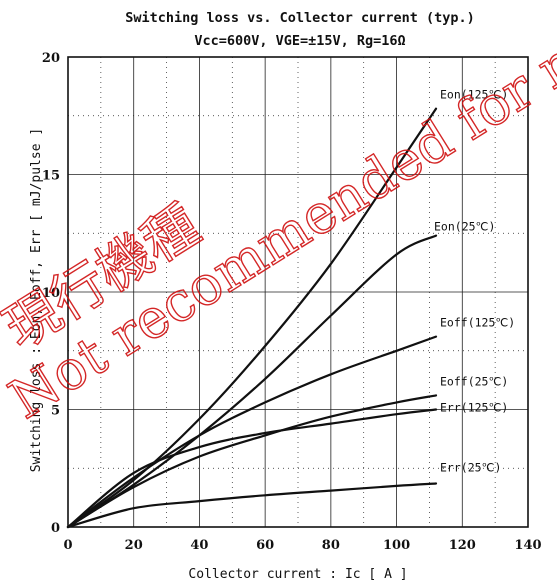  Describe the element at coordinates (331, 545) in the screenshot. I see `x-tick-label: 80` at that location.